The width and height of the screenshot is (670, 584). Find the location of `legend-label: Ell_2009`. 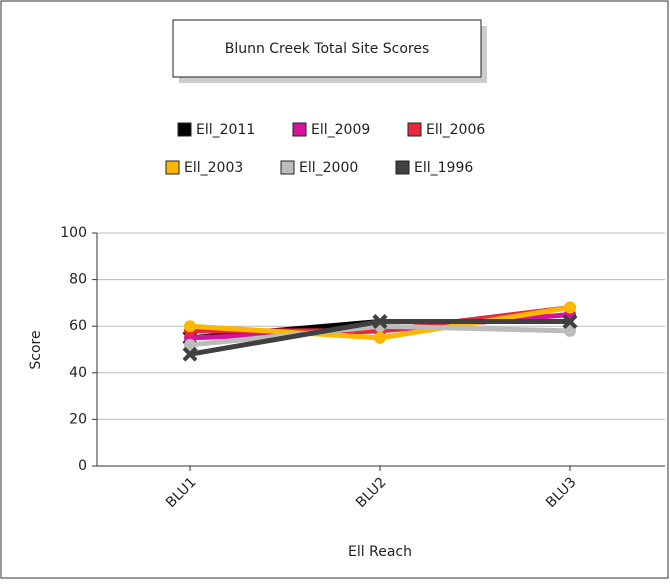

legend-label: Ell_2009 is located at coordinates (340, 130).